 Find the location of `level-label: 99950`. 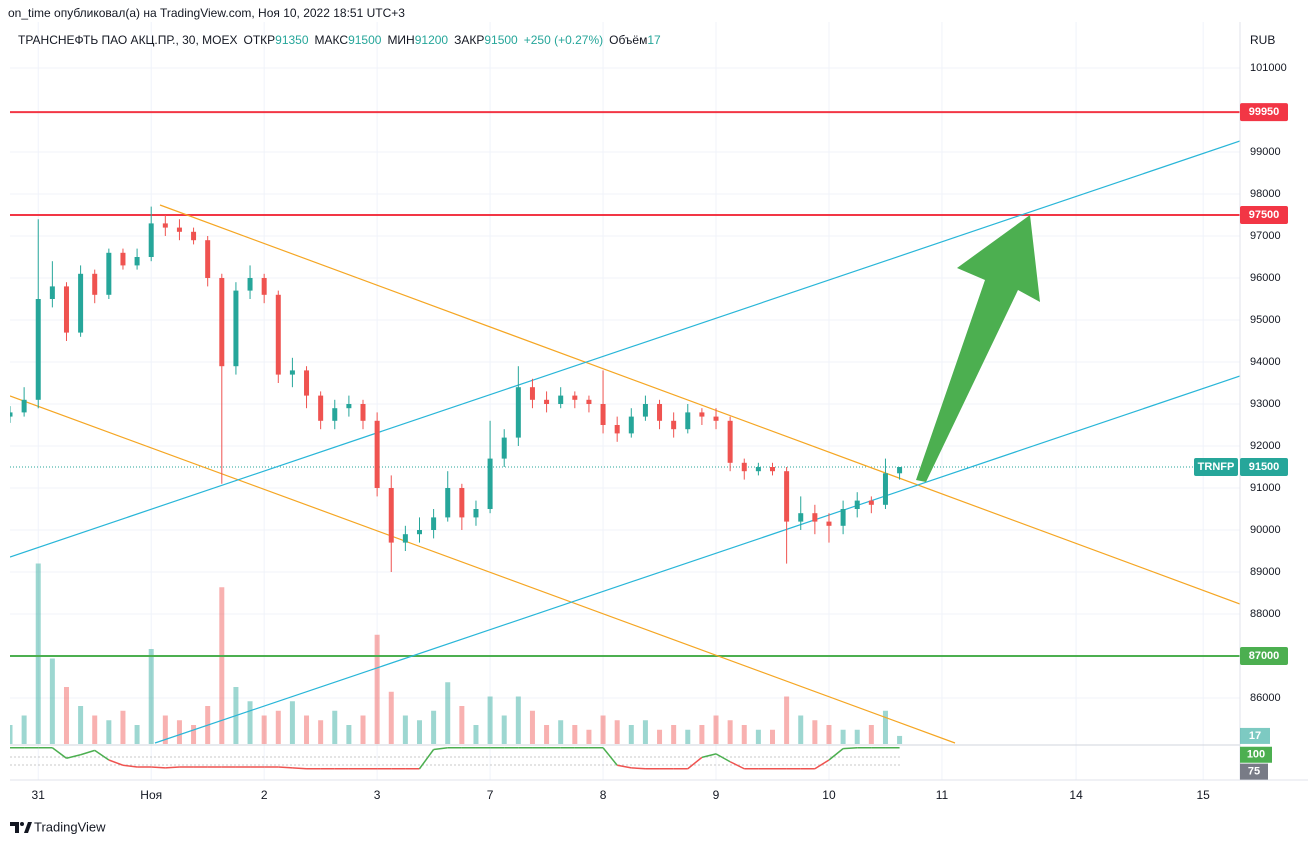

level-label: 99950 is located at coordinates (1264, 112).